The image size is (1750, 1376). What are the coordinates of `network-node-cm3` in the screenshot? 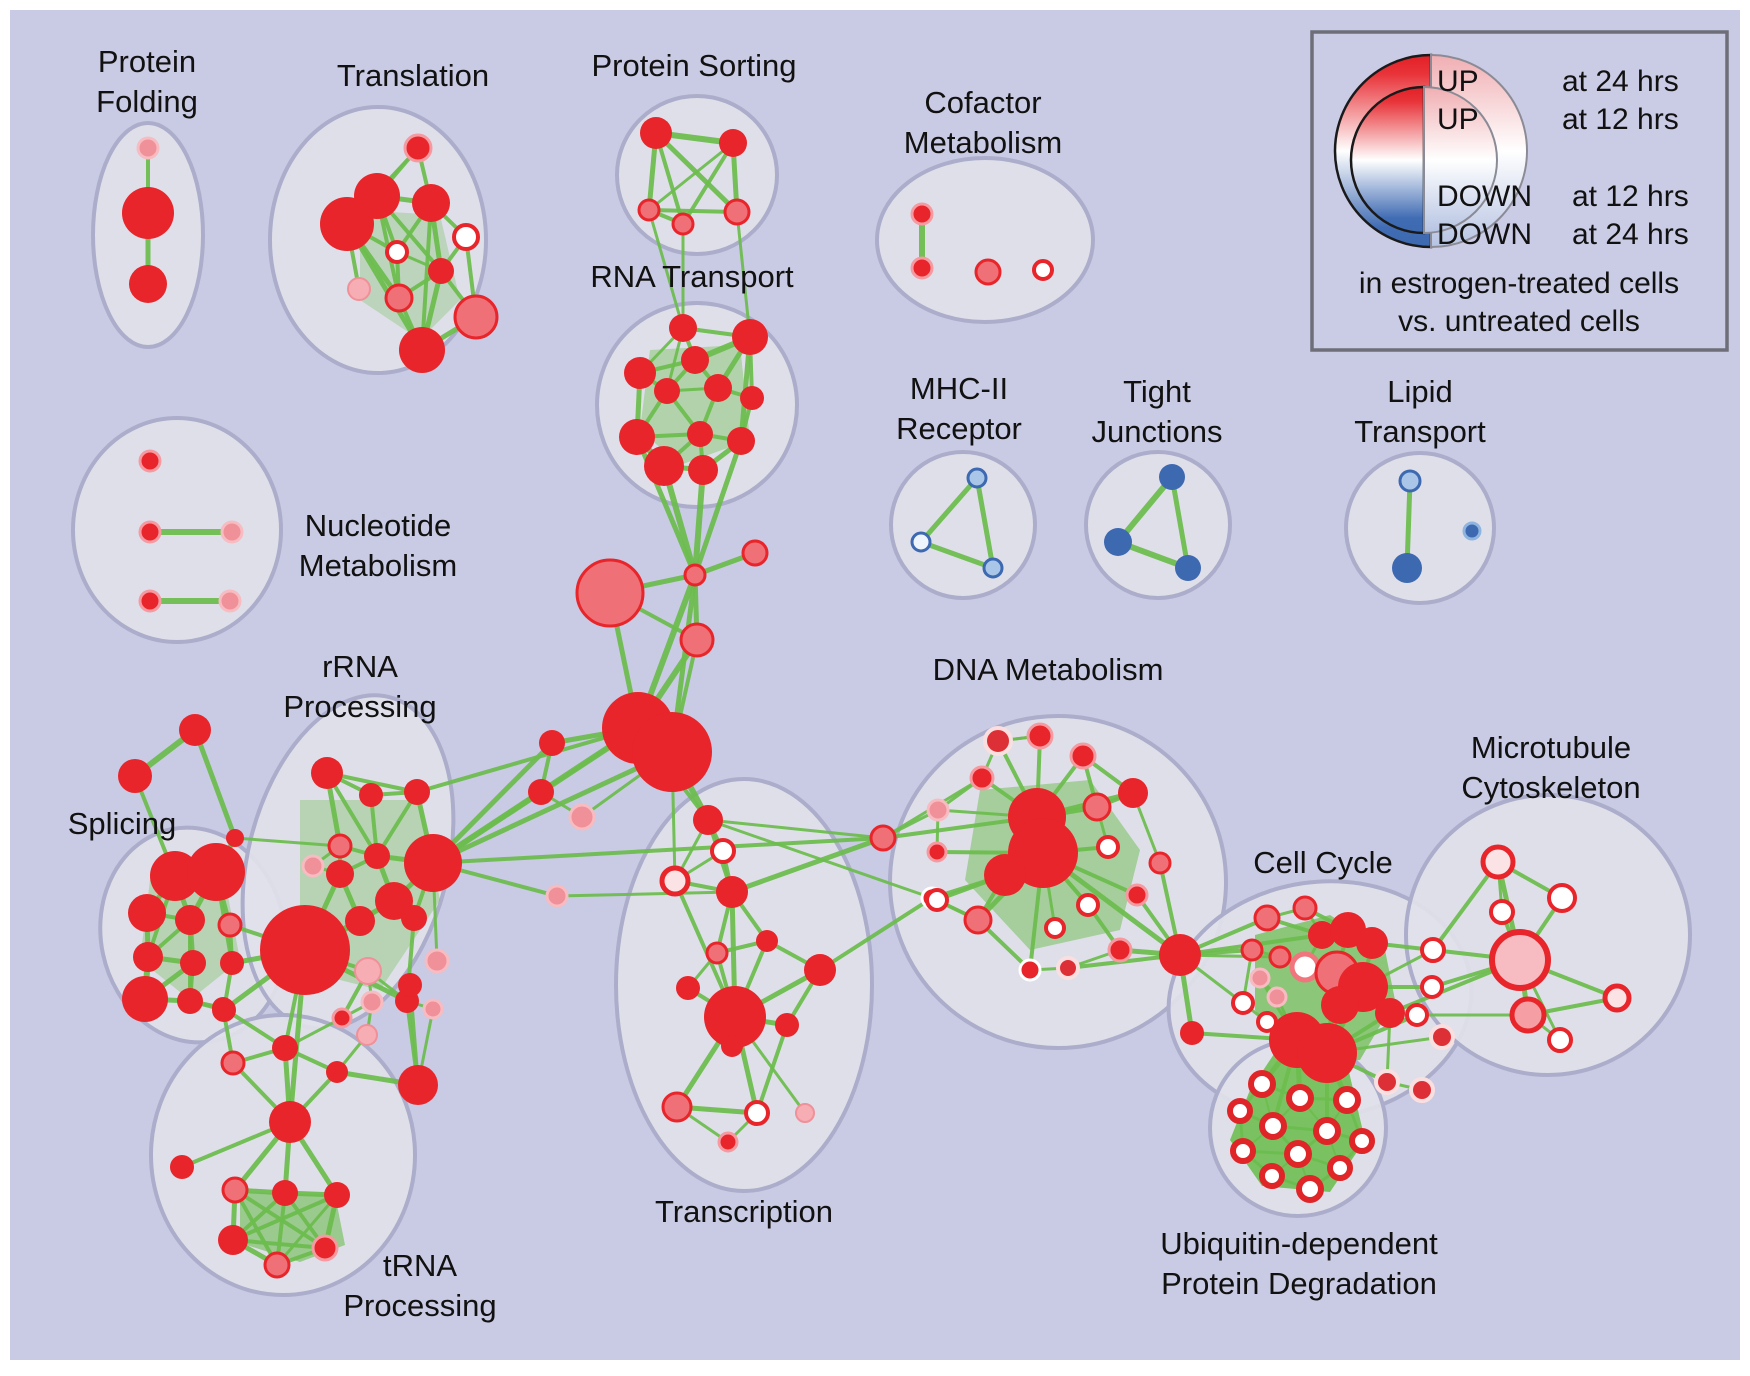 It's located at (988, 272).